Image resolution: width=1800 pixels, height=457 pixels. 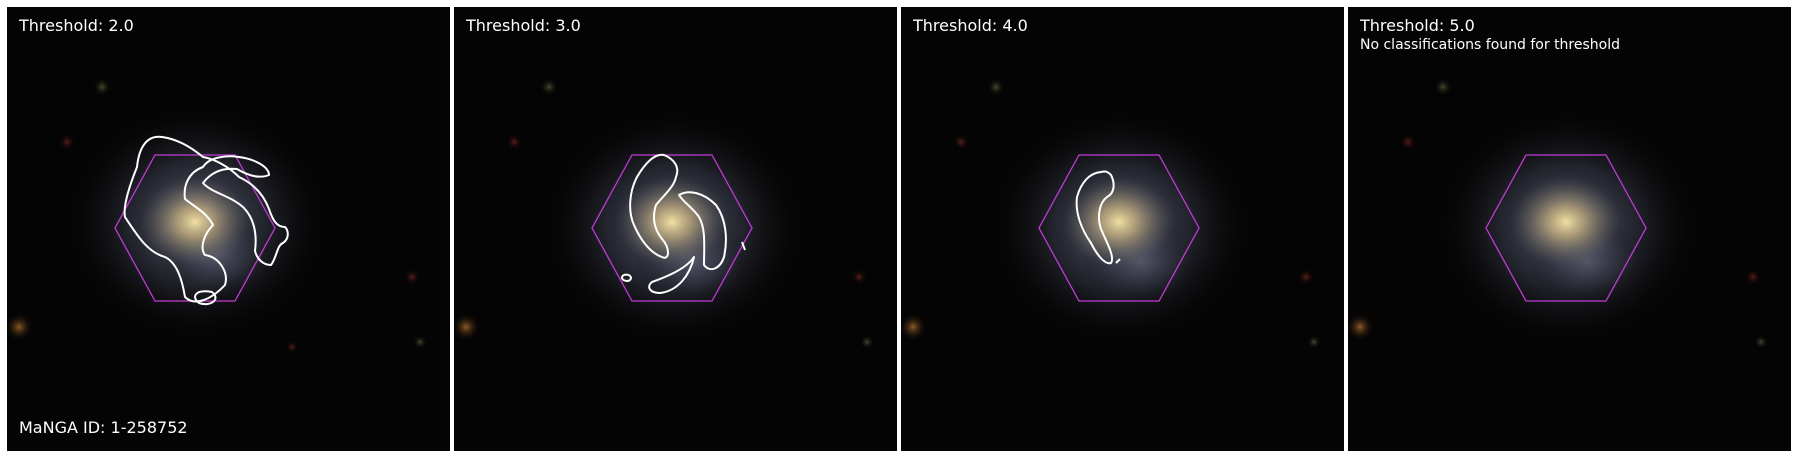 I want to click on panel-title: Threshold: 4.0, so click(x=970, y=25).